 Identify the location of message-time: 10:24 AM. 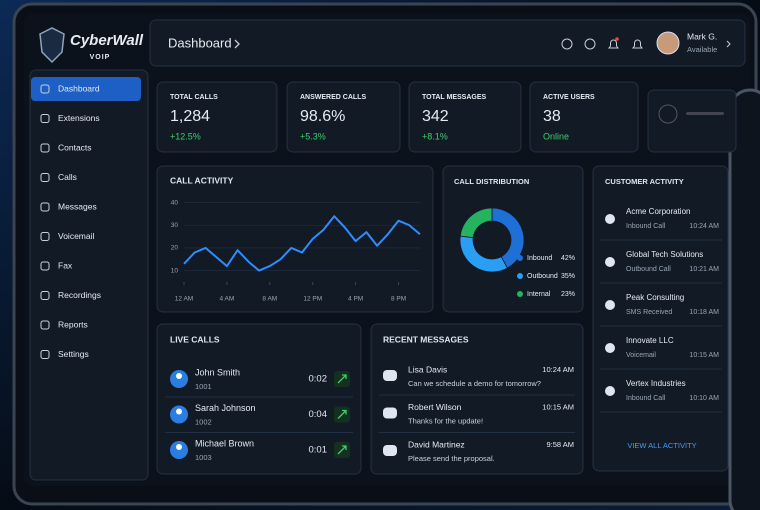
(558, 369).